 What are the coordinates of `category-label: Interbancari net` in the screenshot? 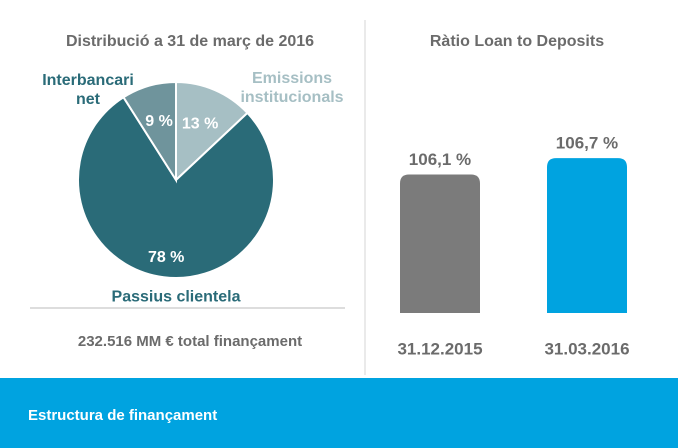 It's located at (88, 90).